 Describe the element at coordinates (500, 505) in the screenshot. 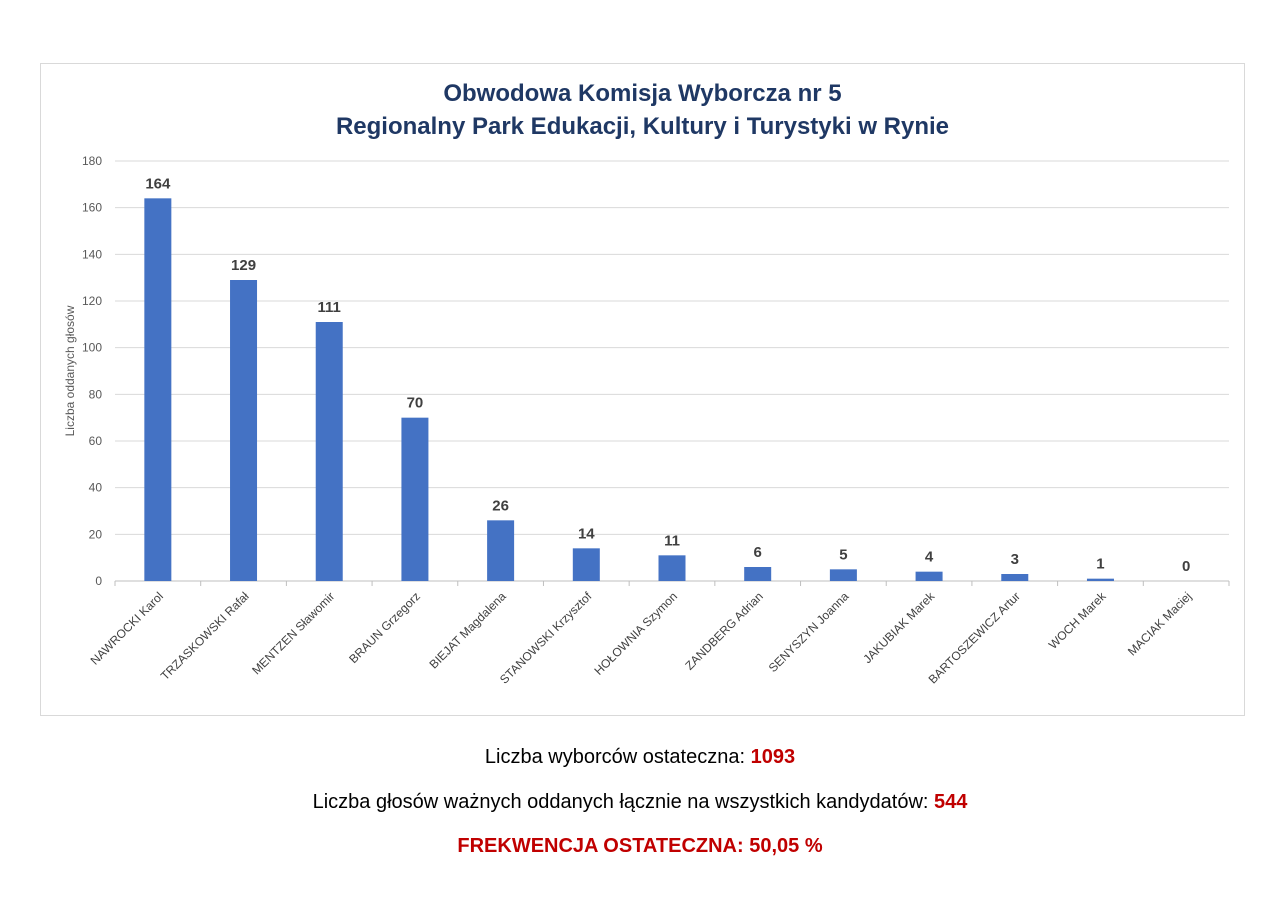

I see `data-label: 26` at that location.